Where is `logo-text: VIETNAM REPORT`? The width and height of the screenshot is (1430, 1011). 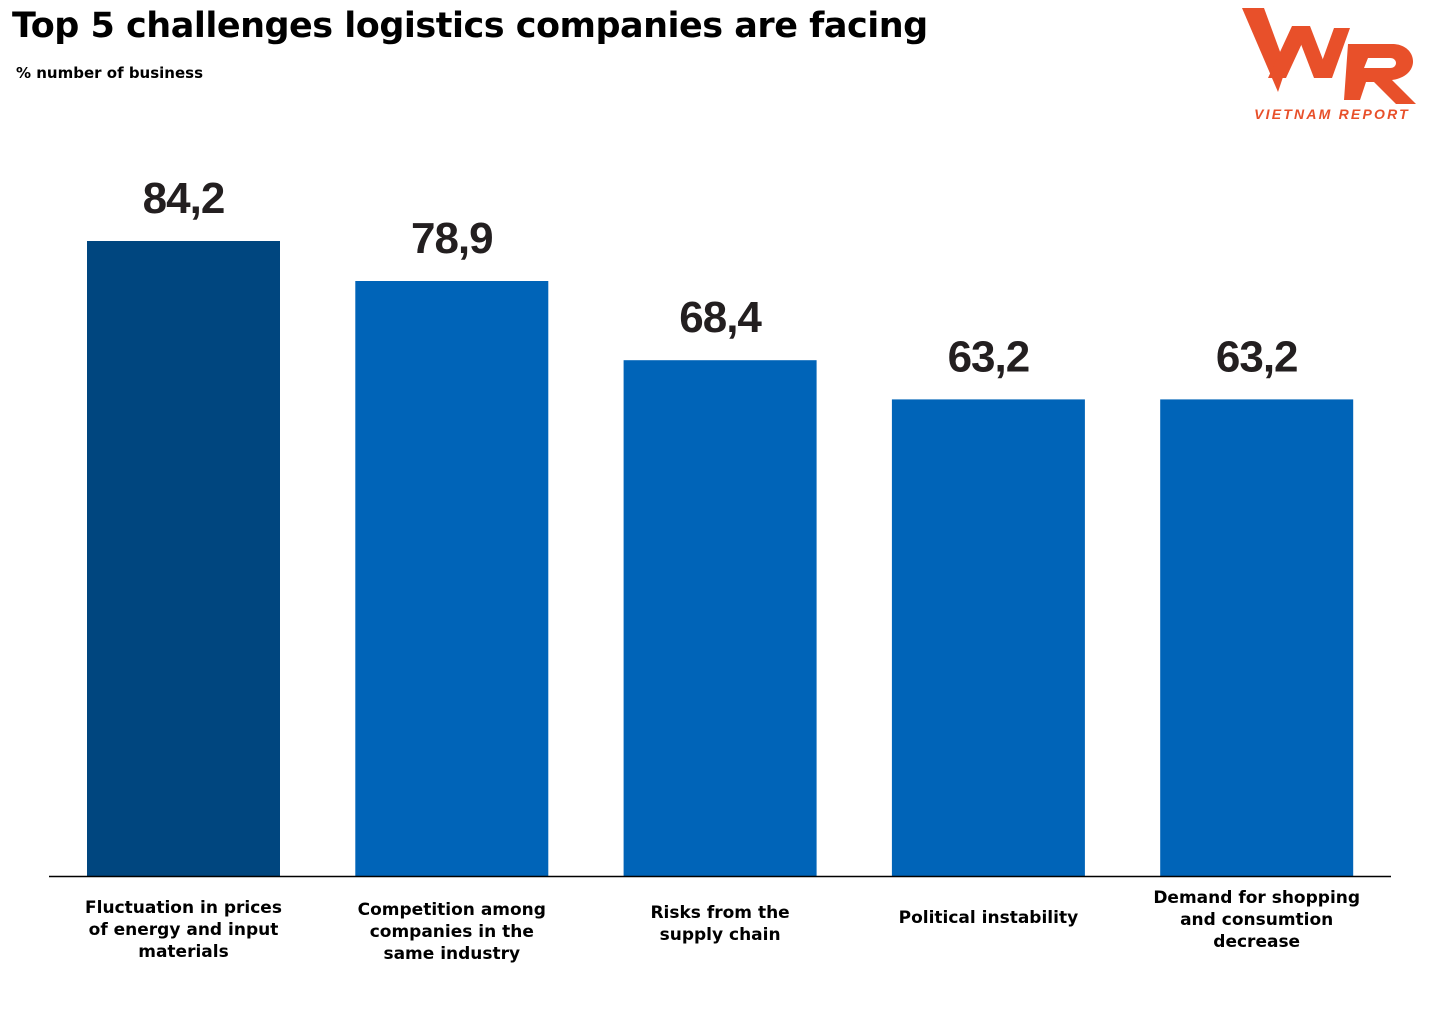 logo-text: VIETNAM REPORT is located at coordinates (1332, 114).